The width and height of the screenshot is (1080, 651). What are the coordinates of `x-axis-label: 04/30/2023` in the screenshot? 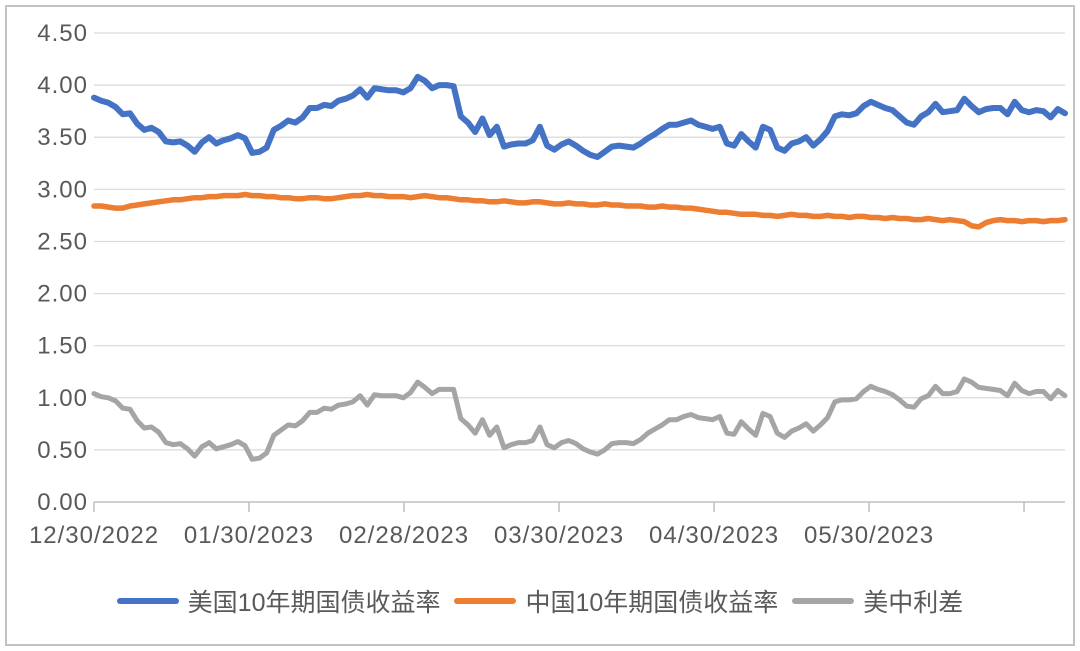 It's located at (714, 535).